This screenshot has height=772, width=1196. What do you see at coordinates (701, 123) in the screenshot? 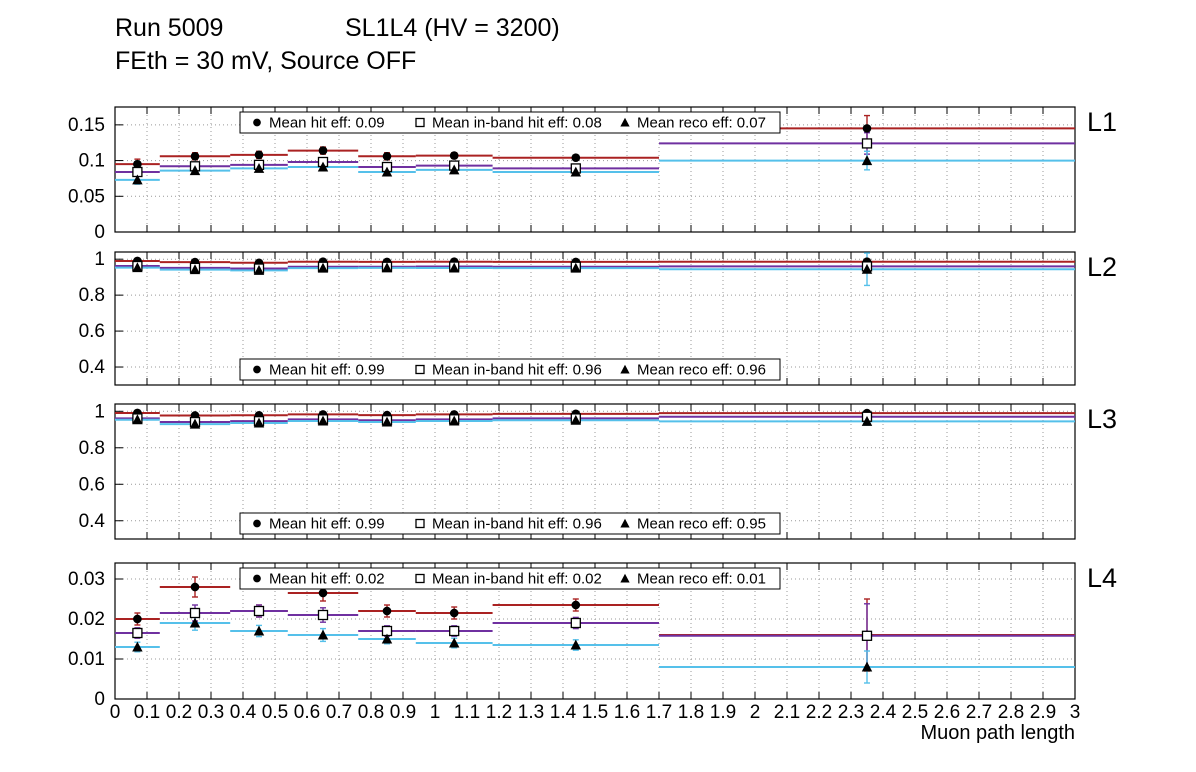
I see `legend-entry: Mean reco eff: 0.07` at bounding box center [701, 123].